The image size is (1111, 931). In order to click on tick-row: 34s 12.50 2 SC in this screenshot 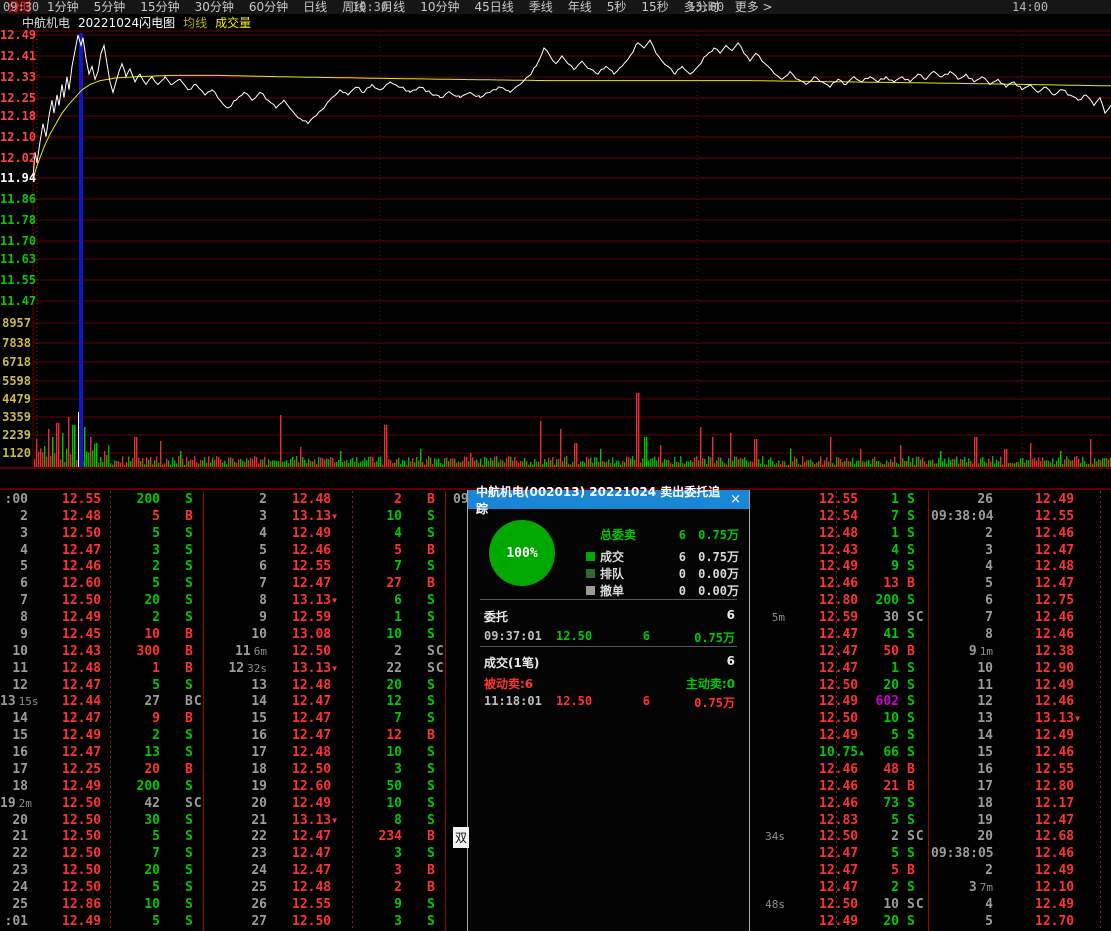, I will do `click(845, 837)`.